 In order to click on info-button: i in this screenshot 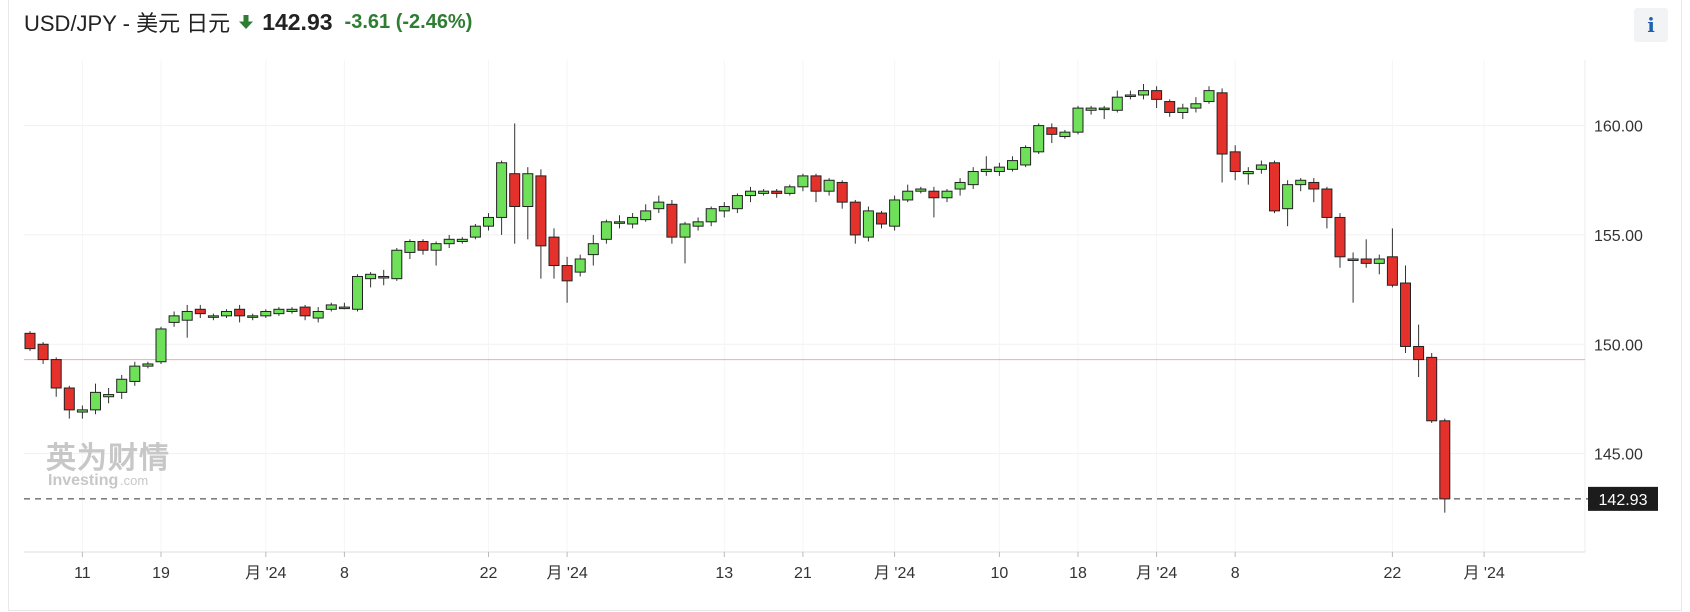, I will do `click(1651, 25)`.